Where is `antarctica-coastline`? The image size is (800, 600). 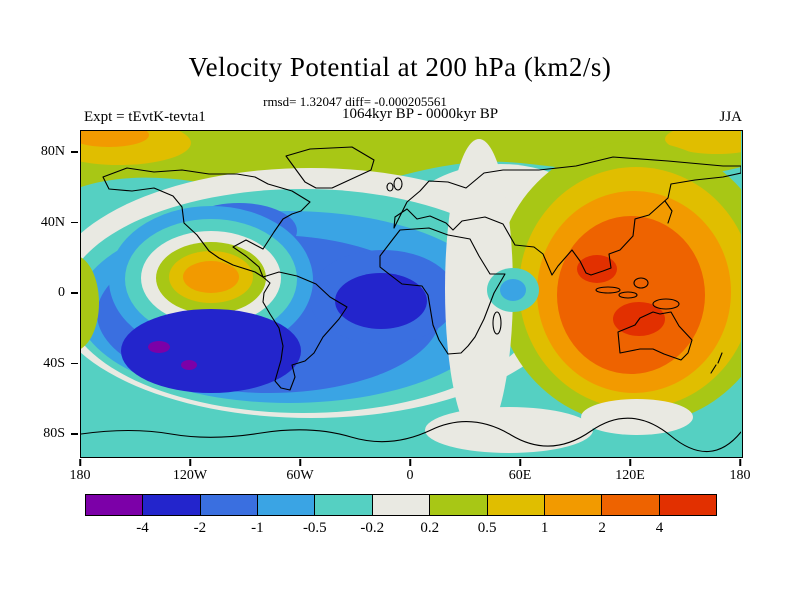 antarctica-coastline is located at coordinates (411, 435).